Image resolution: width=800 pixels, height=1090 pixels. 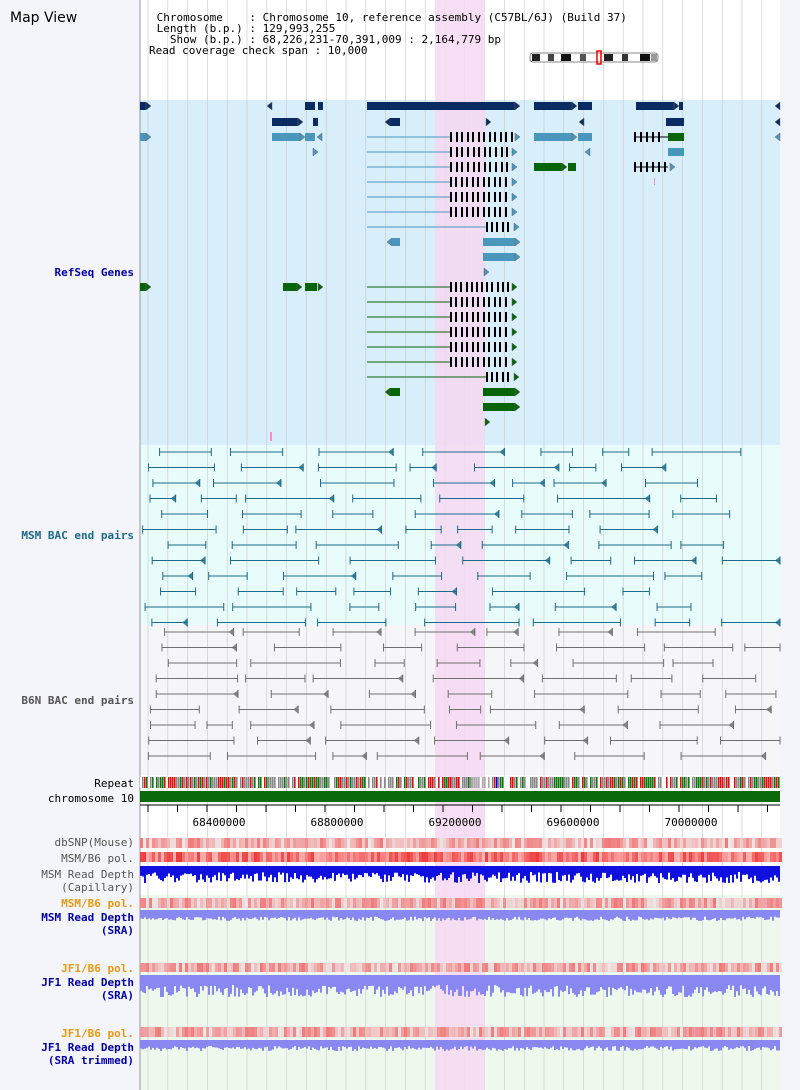 What do you see at coordinates (87, 982) in the screenshot?
I see `track-label-jf1-depth-sra: JF1 Read Depth` at bounding box center [87, 982].